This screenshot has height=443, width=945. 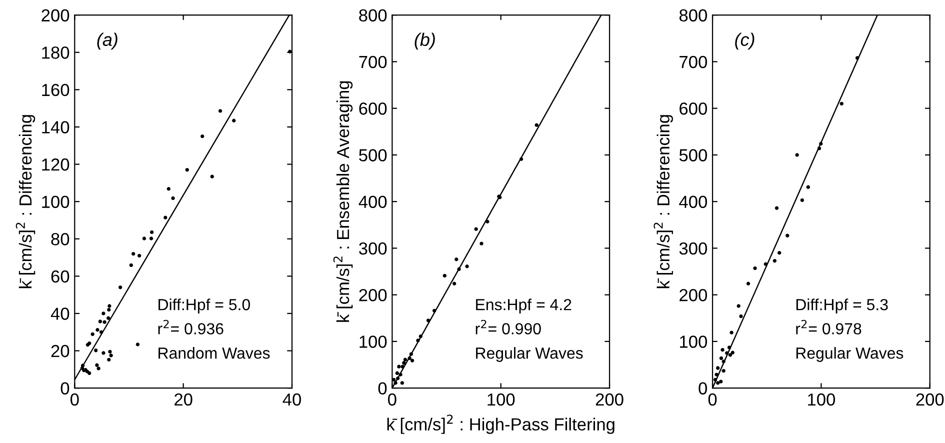 I want to click on x-tick-label: 20, so click(x=183, y=399).